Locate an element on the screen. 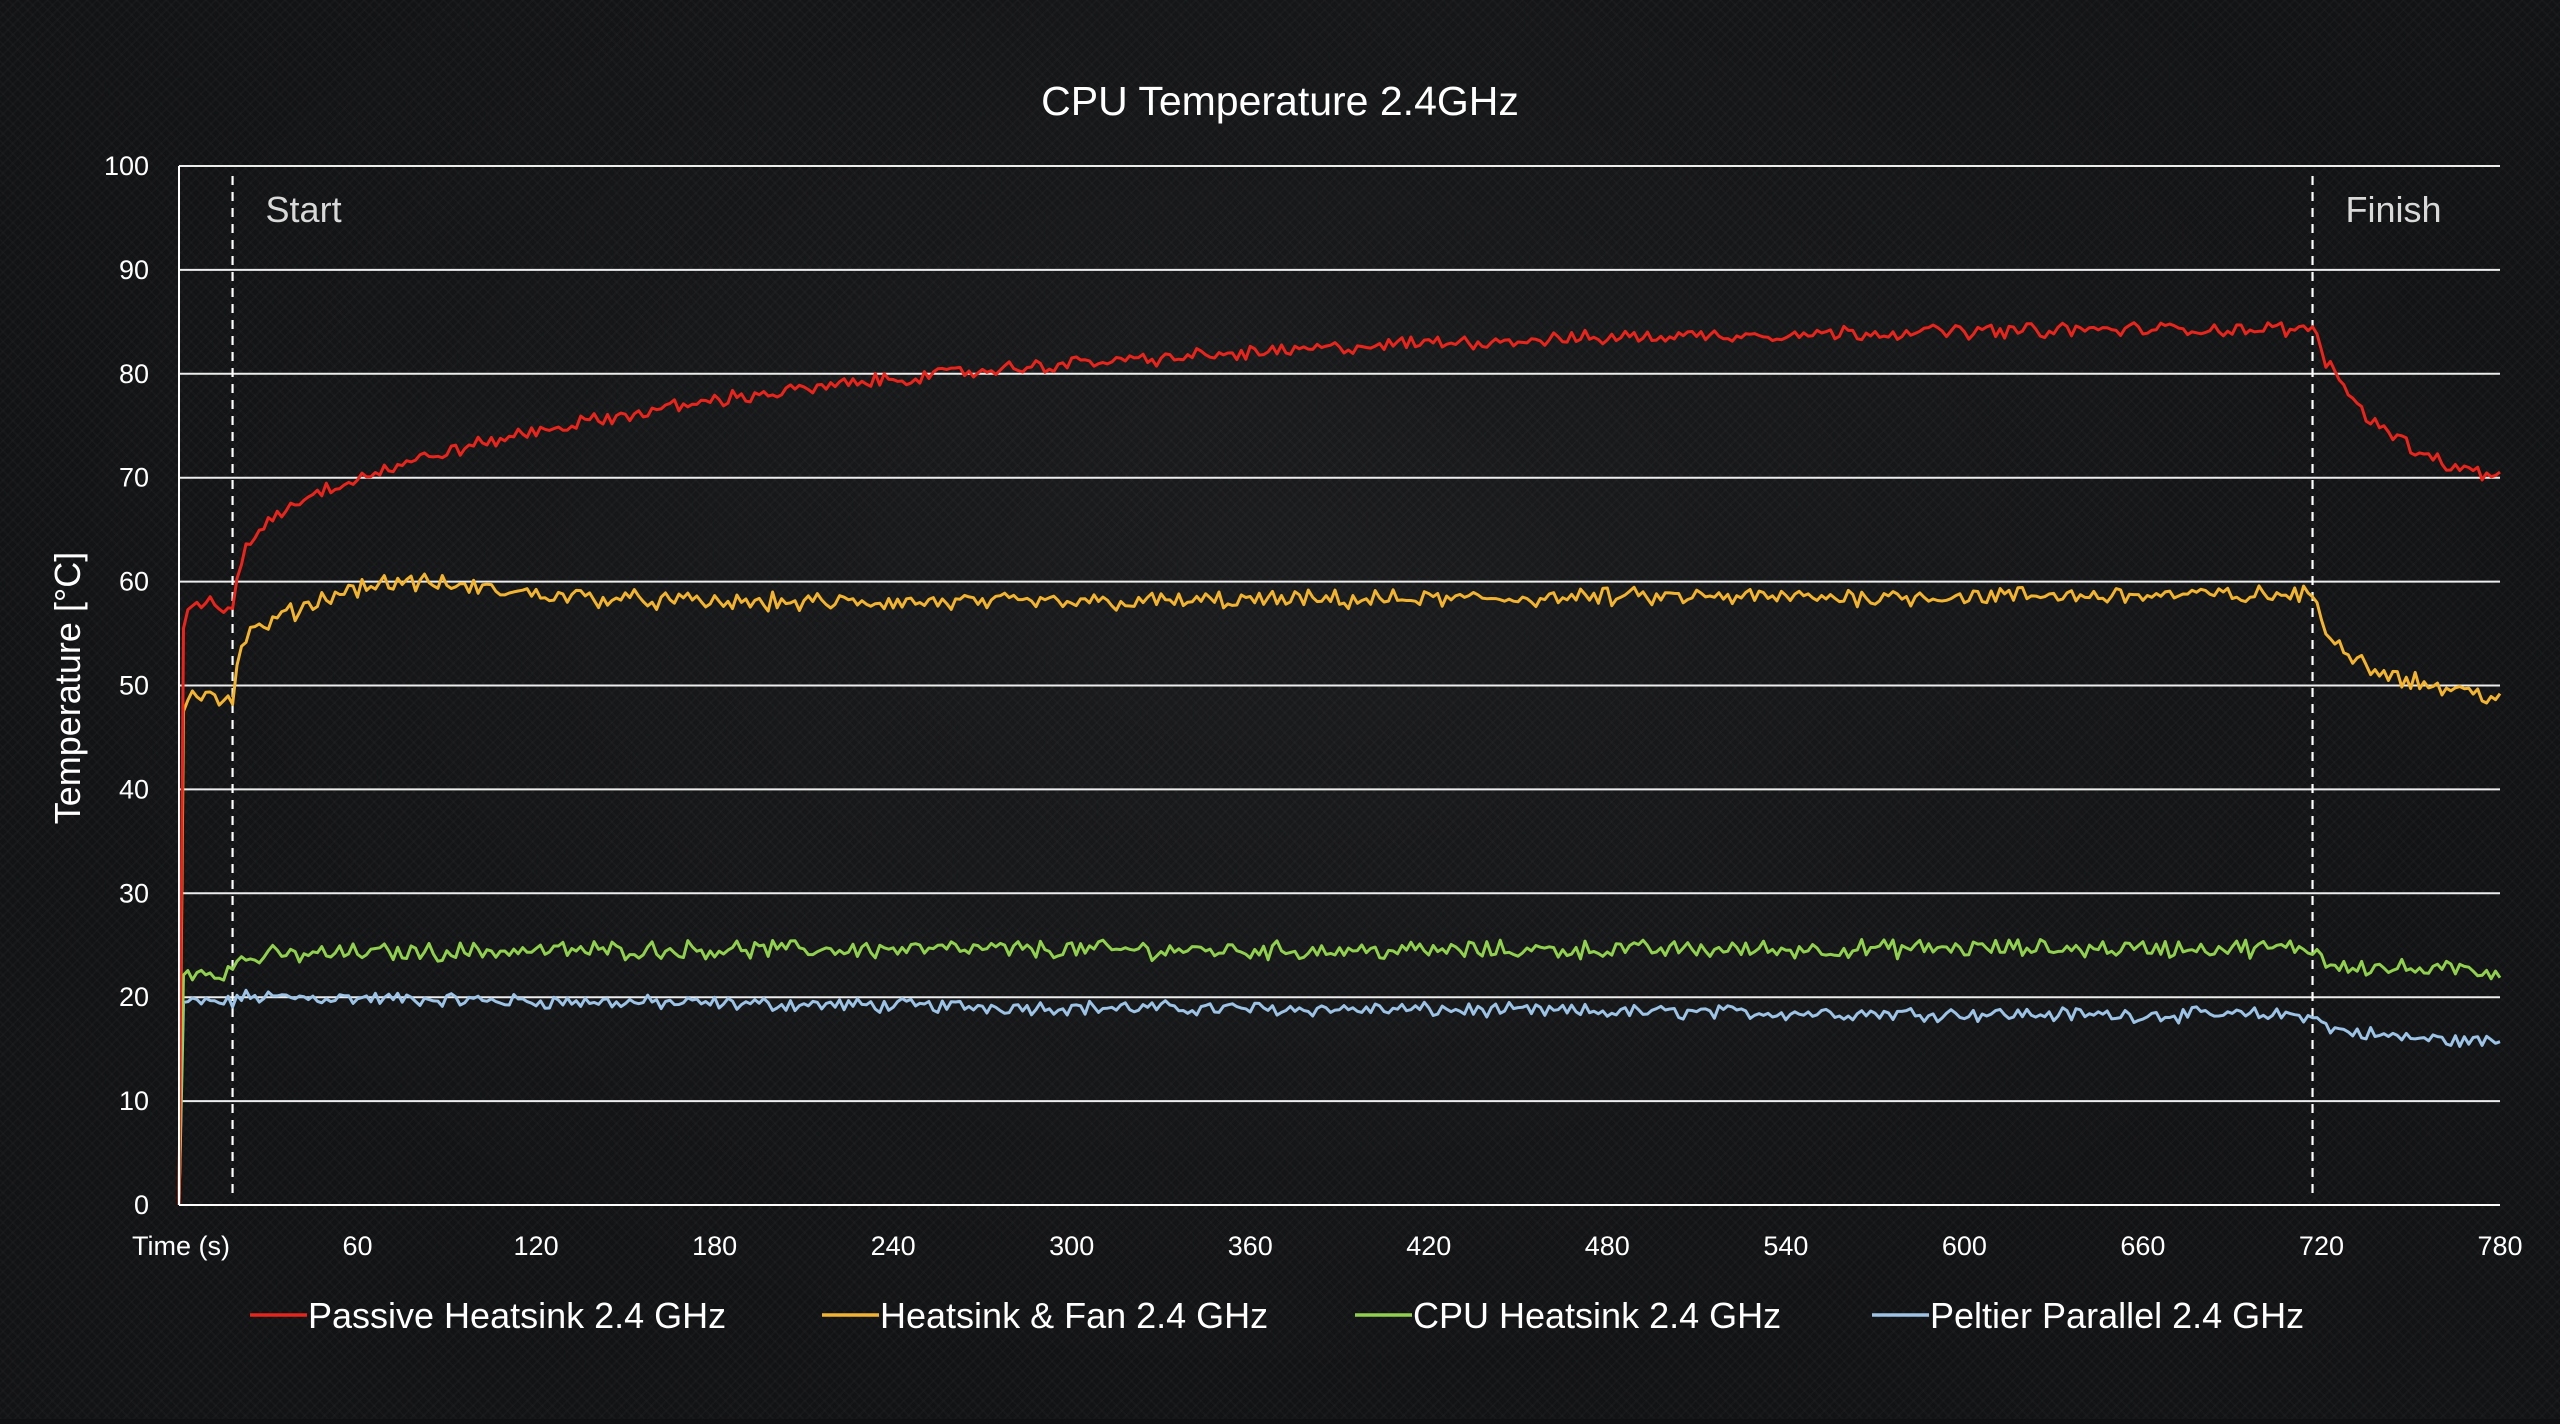 This screenshot has width=2560, height=1424. x-tick-label: 300 is located at coordinates (1071, 1246).